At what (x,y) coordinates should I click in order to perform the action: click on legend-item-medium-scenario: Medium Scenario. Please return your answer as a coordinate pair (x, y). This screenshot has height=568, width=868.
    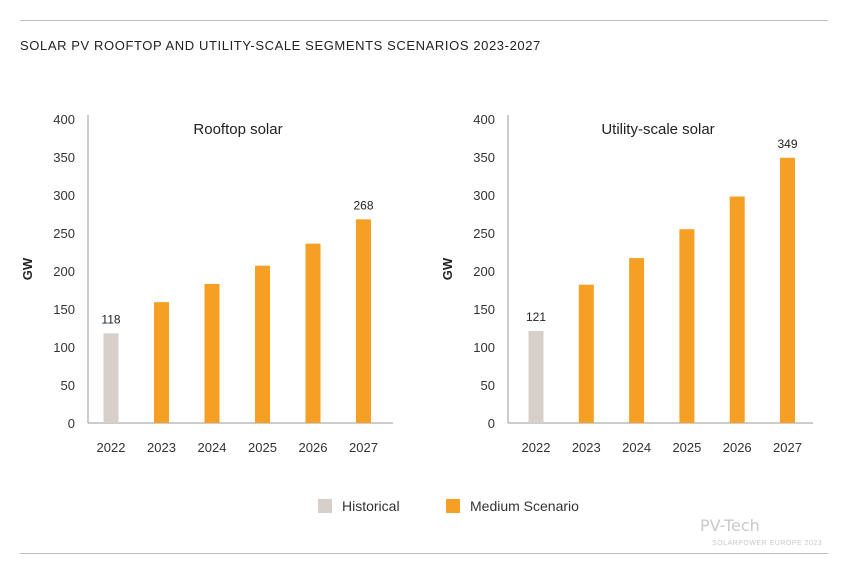
    Looking at the image, I should click on (512, 506).